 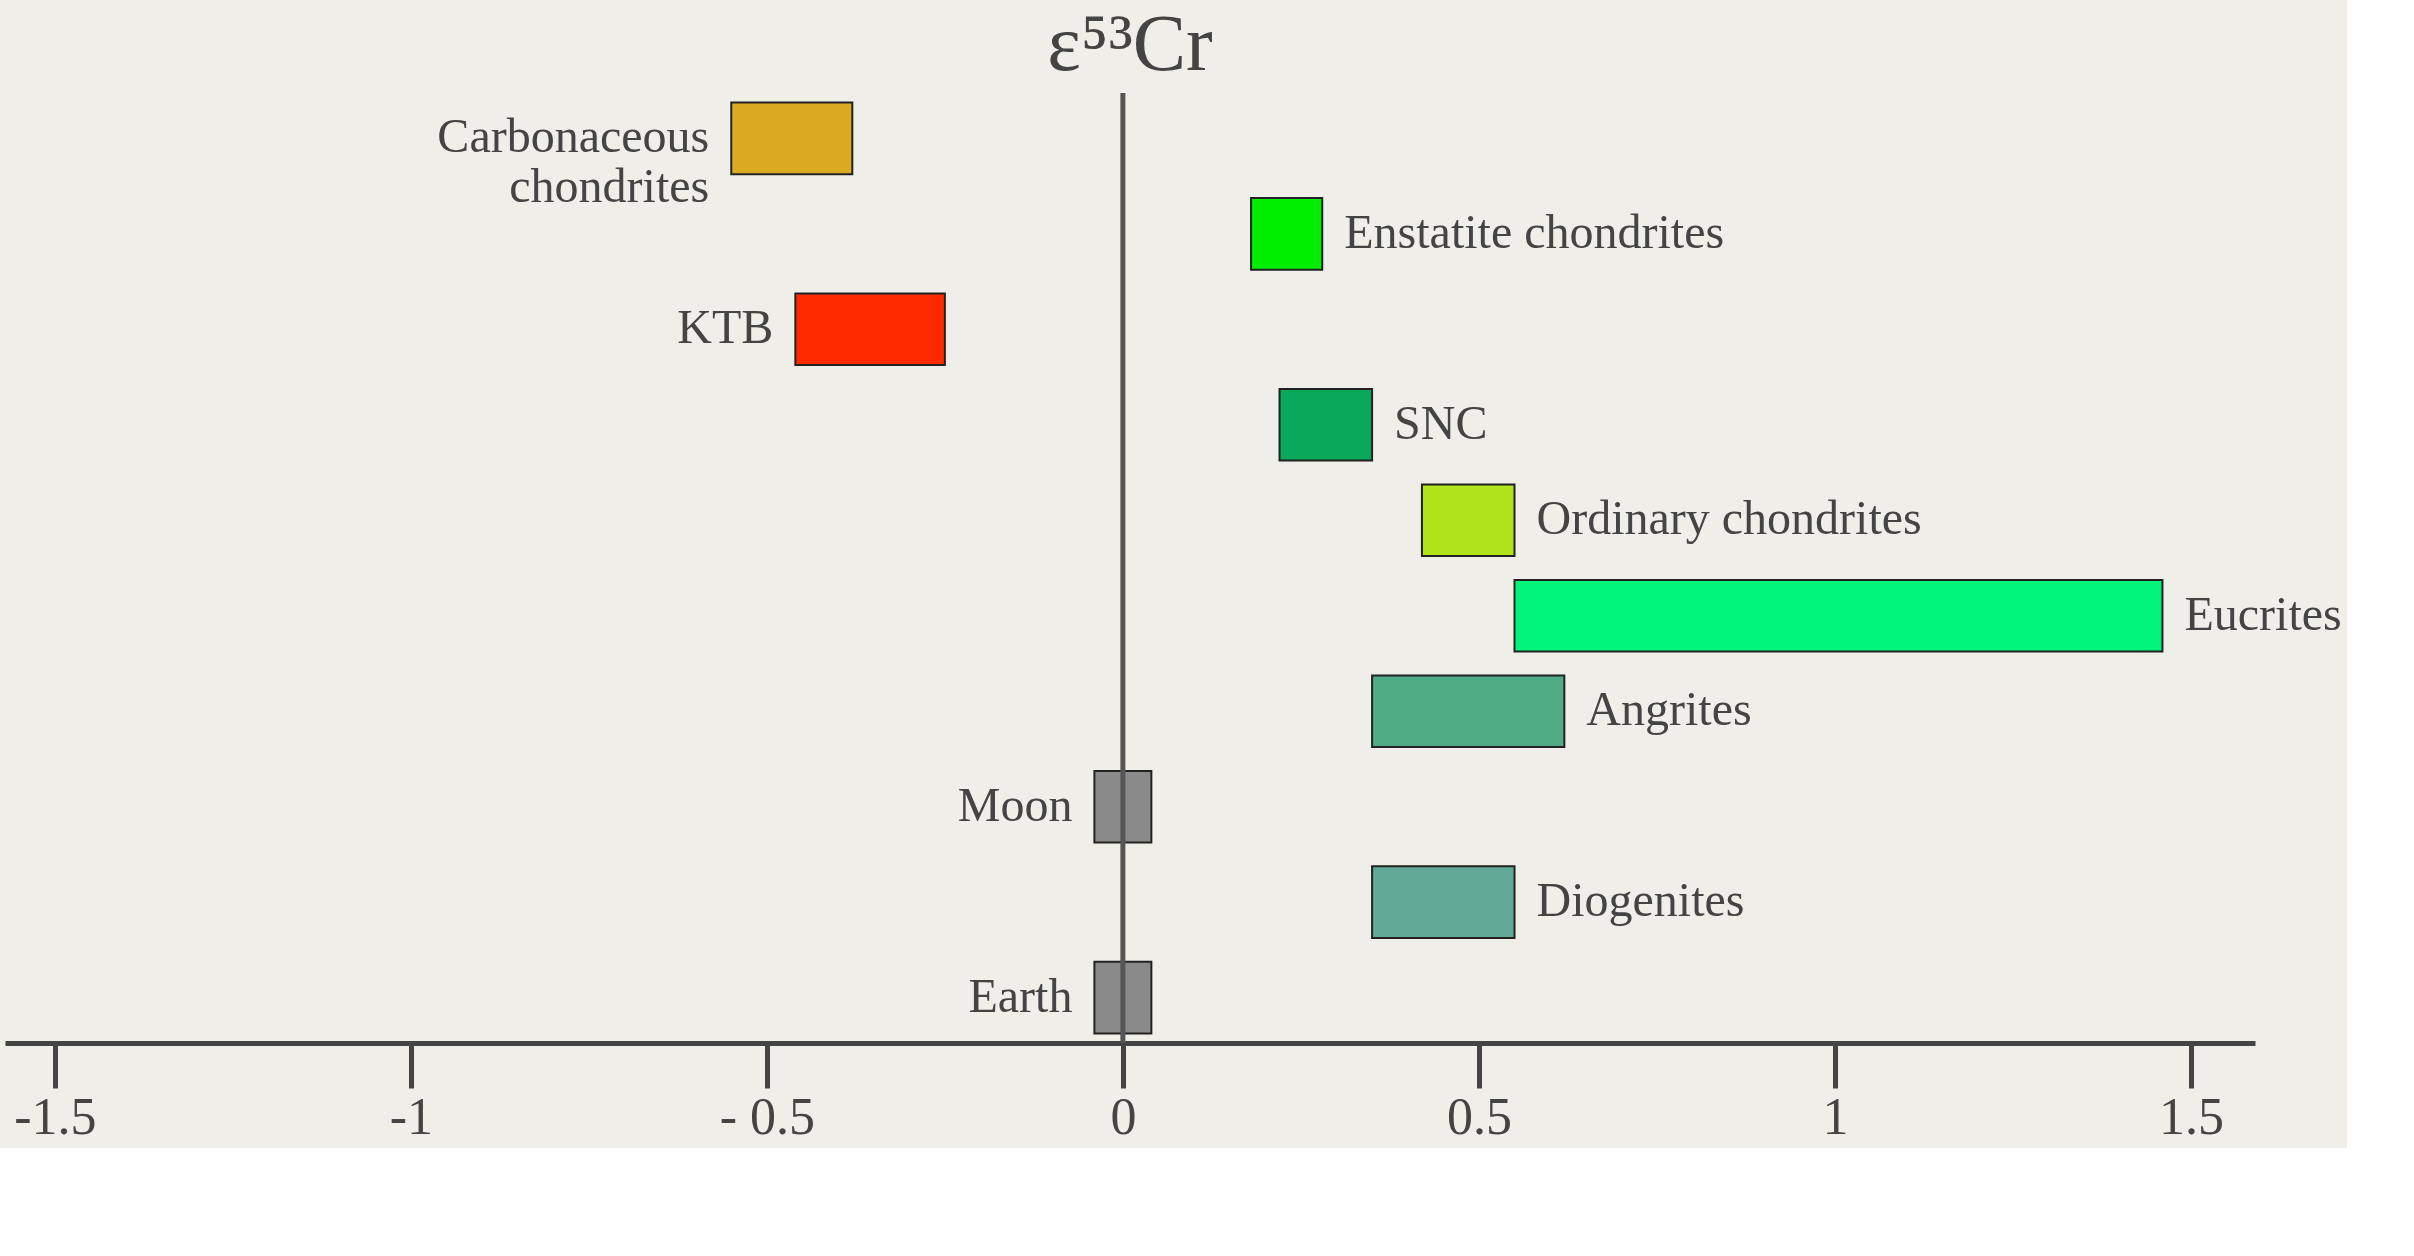 I want to click on chart-title: ε⁵³Cr, so click(x=1130, y=43).